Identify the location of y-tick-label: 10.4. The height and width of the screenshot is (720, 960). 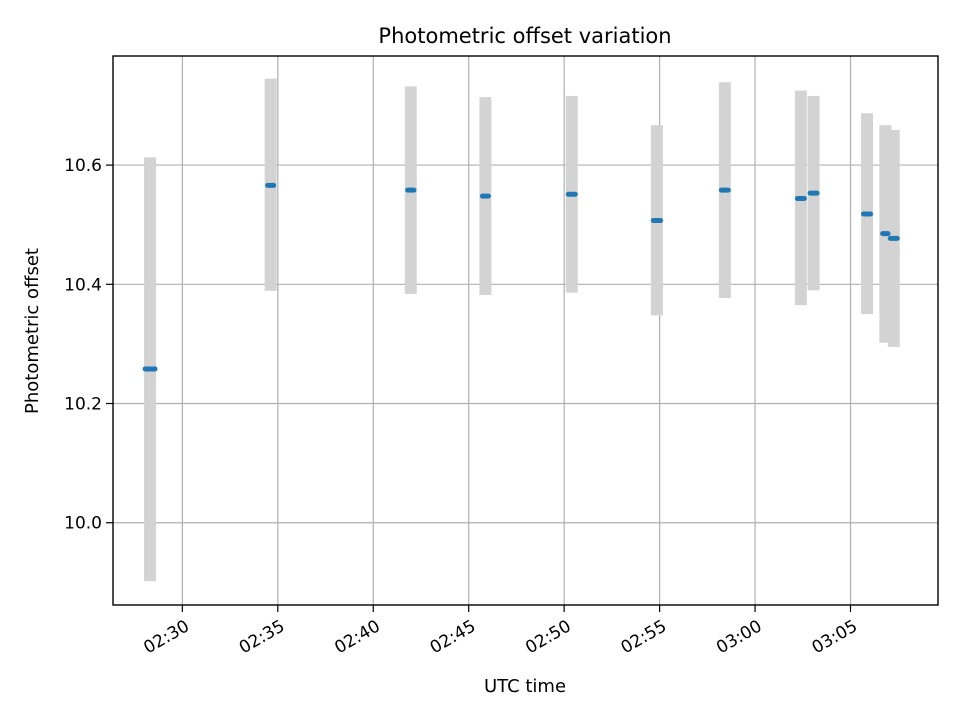
(83, 285).